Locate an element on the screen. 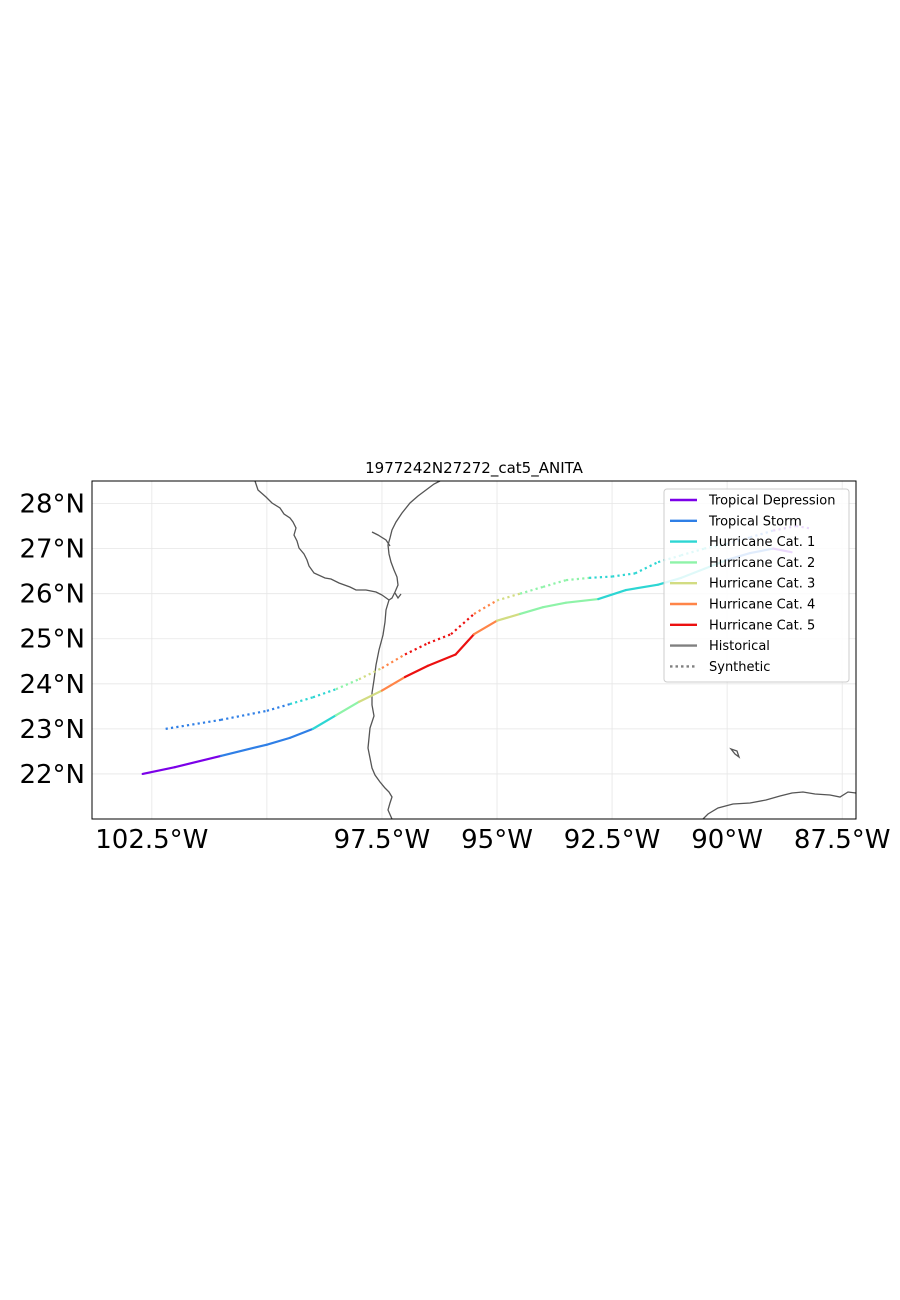  legend-box is located at coordinates (756, 585).